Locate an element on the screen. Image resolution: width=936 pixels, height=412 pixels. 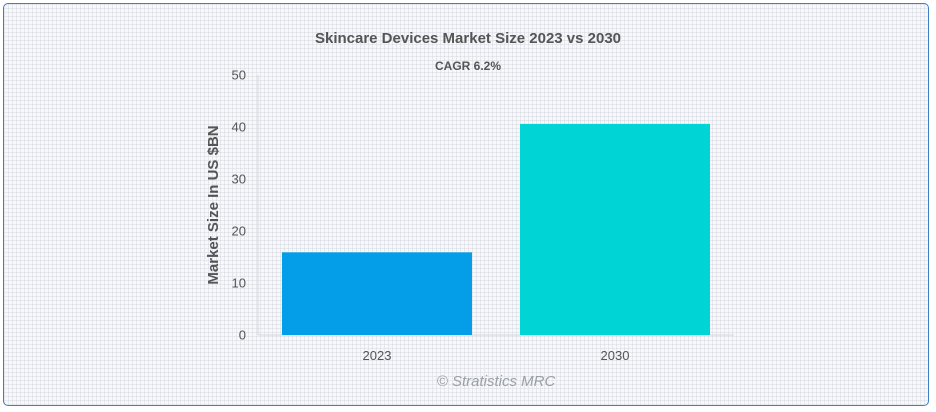
y-tick-label: 30 is located at coordinates (239, 179).